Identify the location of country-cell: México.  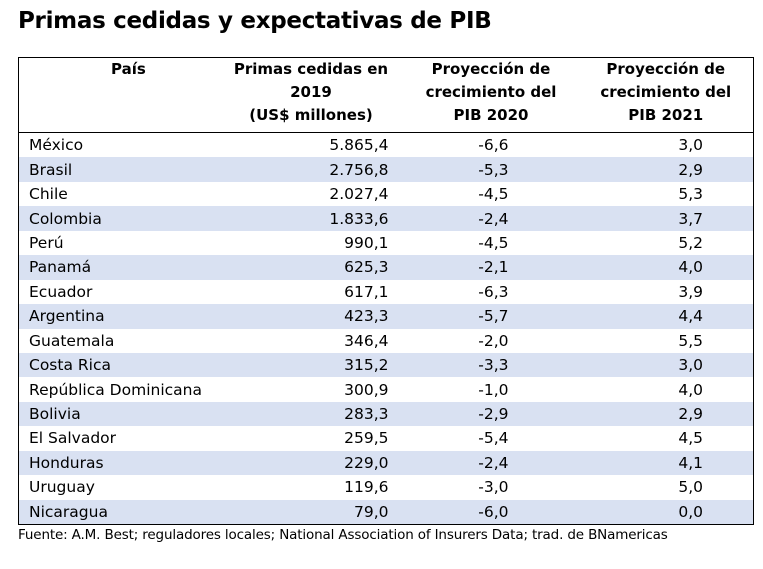
(56, 145).